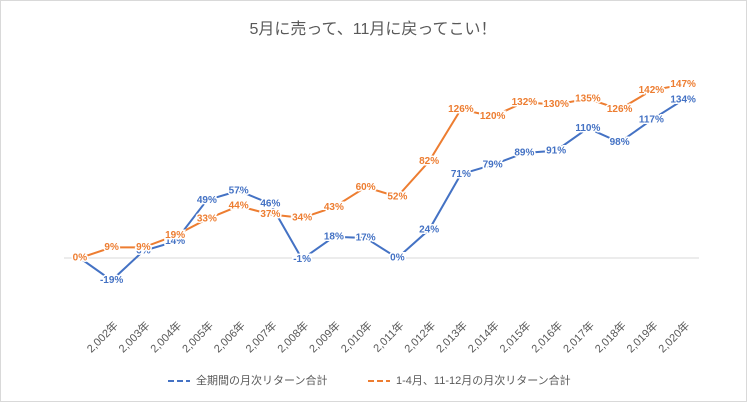  Describe the element at coordinates (588, 98) in the screenshot. I see `data-label: 135%` at that location.